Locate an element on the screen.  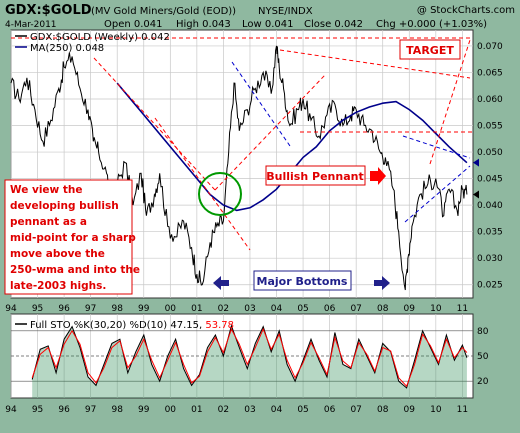
price-x-tick-label: 08 is located at coordinates (383, 309).